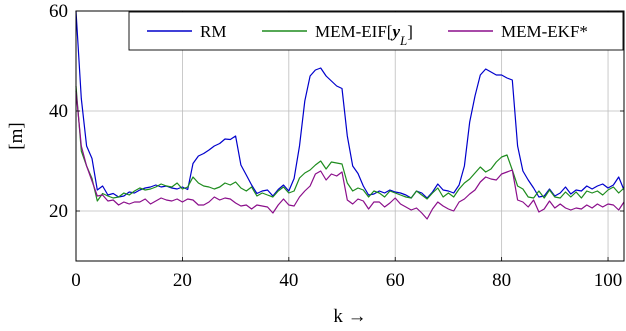 The width and height of the screenshot is (626, 331). Describe the element at coordinates (349, 316) in the screenshot. I see `x-axis-label: k →` at that location.